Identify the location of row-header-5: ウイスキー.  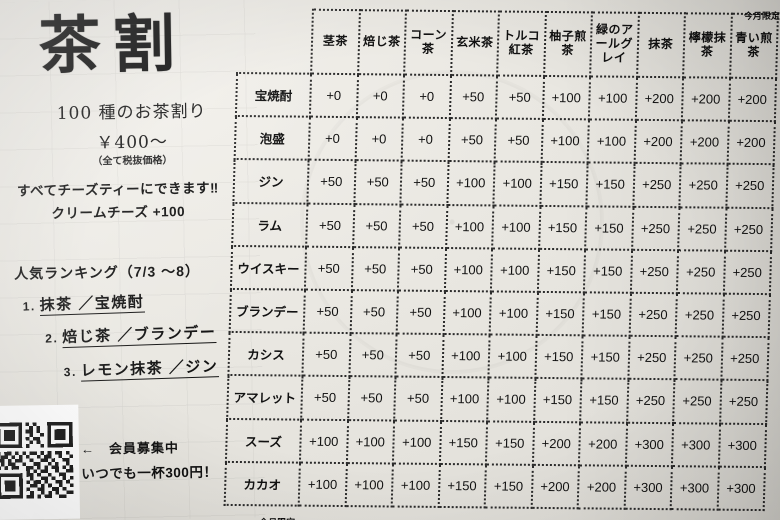
(268, 267).